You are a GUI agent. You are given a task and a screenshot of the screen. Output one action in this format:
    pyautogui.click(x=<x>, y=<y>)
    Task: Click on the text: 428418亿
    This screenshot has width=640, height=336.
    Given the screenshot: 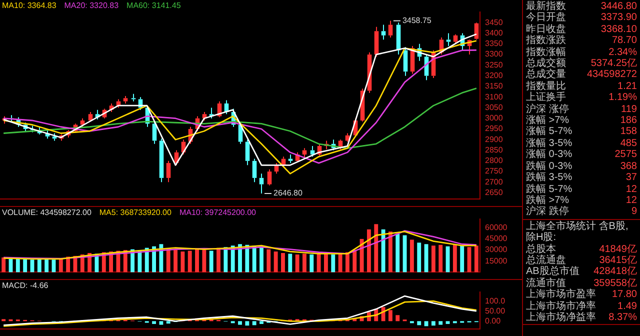 What is the action you would take?
    pyautogui.click(x=615, y=272)
    